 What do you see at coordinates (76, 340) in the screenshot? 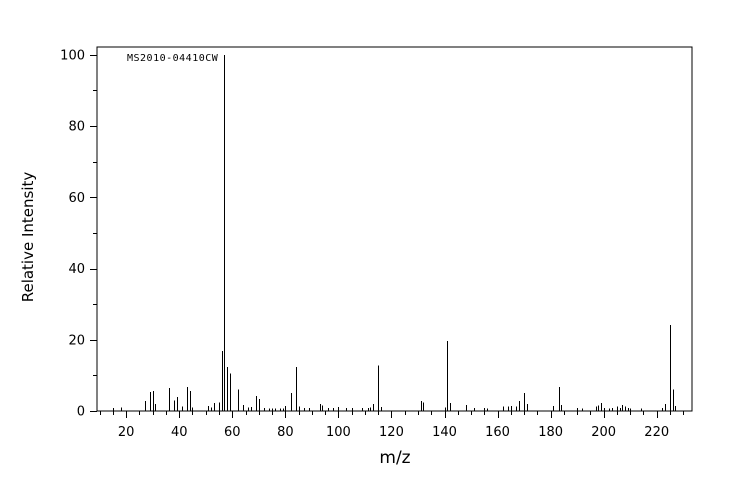
I see `y-tick-label: 20` at bounding box center [76, 340].